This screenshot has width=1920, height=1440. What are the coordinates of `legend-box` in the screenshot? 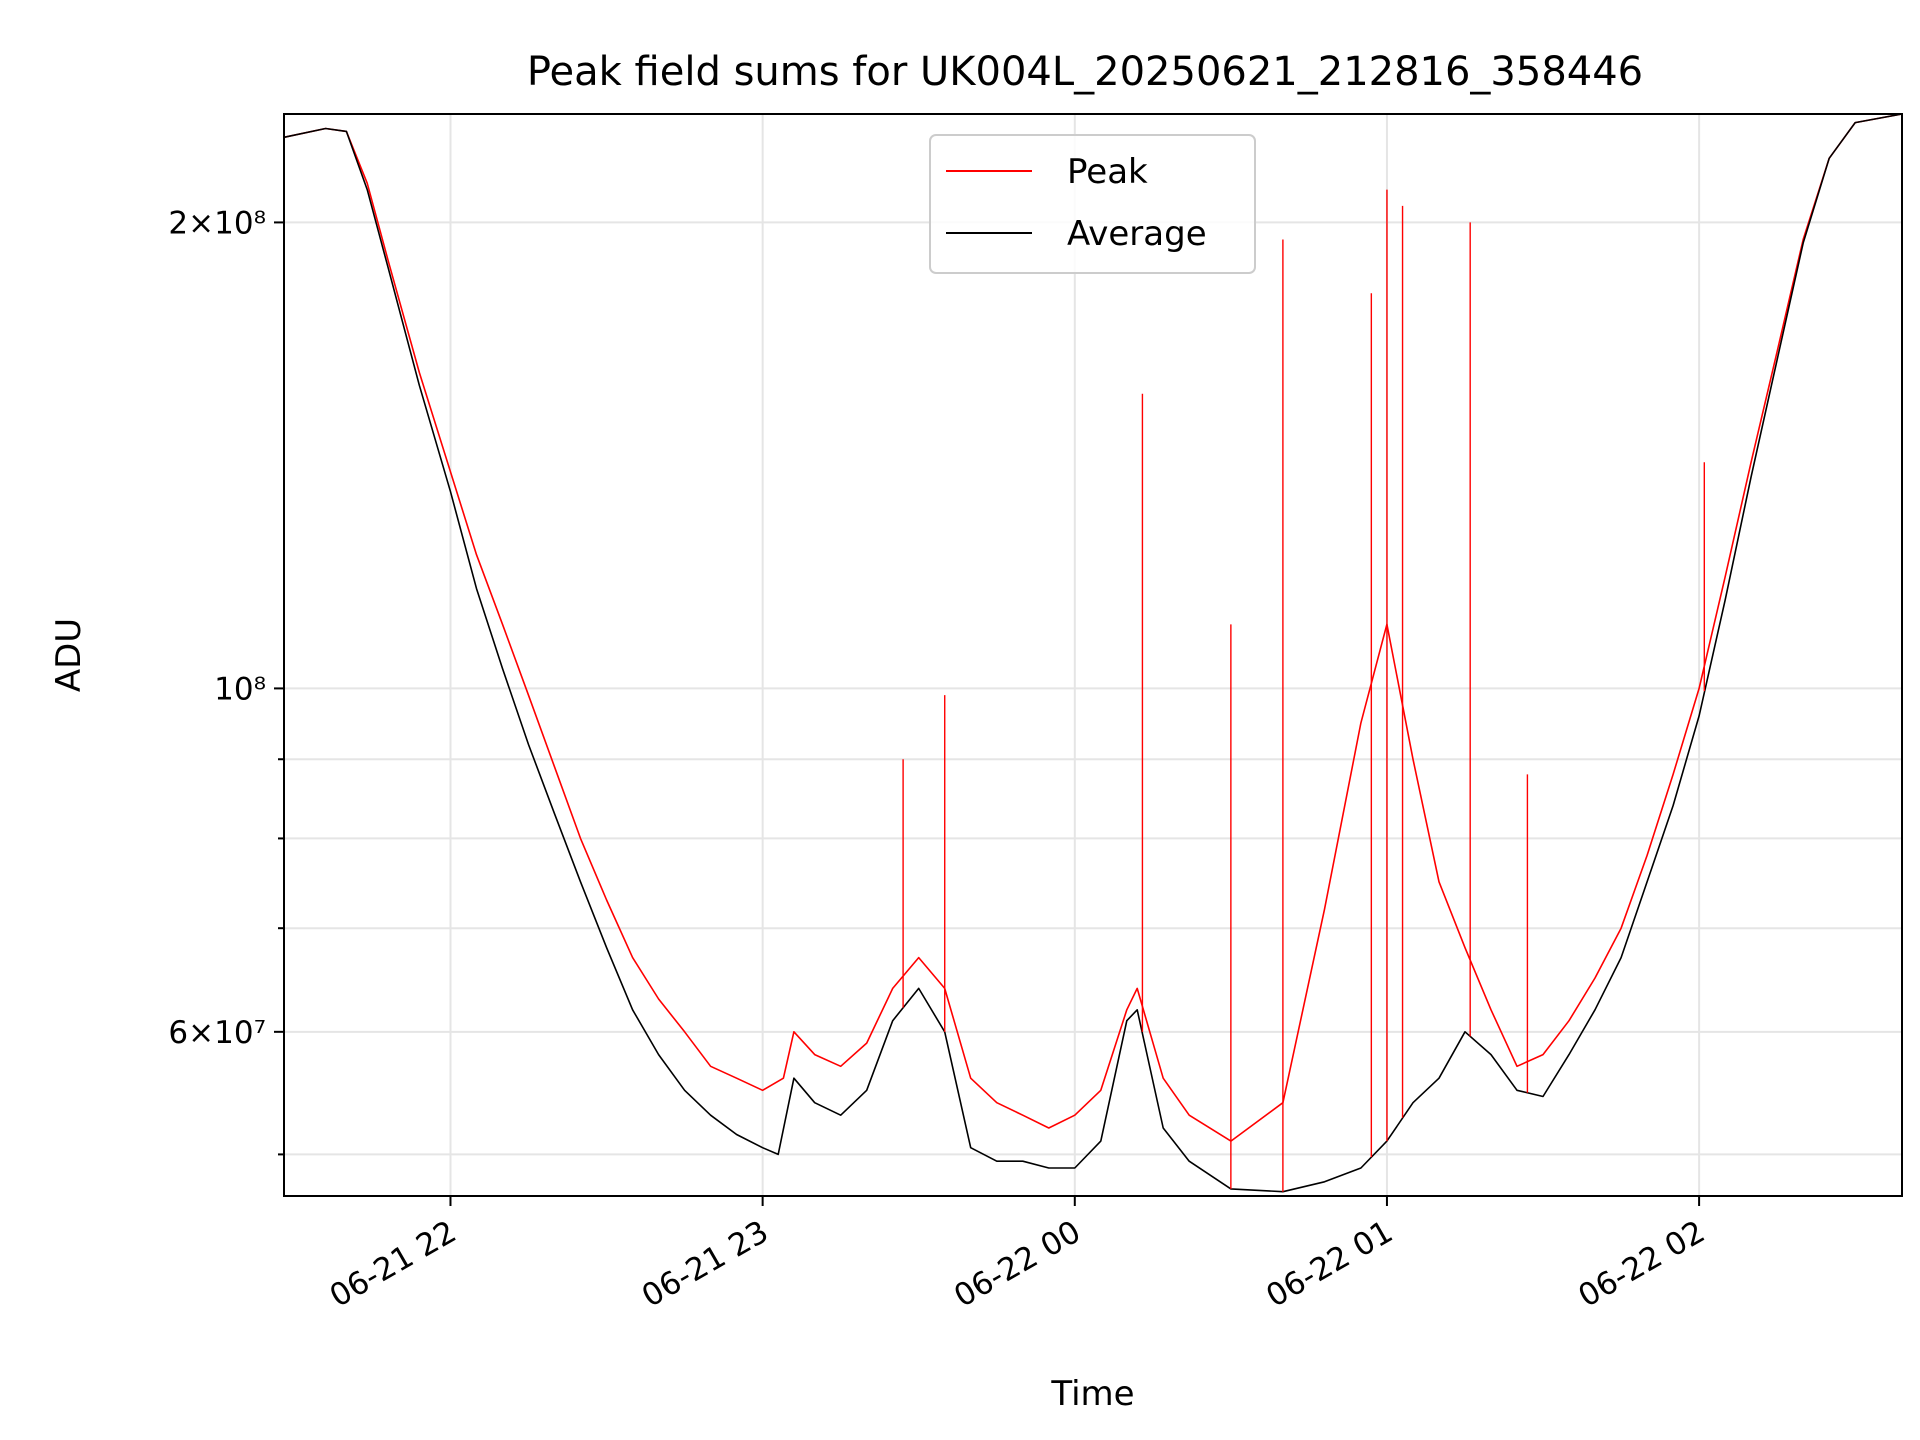 It's located at (1092, 204).